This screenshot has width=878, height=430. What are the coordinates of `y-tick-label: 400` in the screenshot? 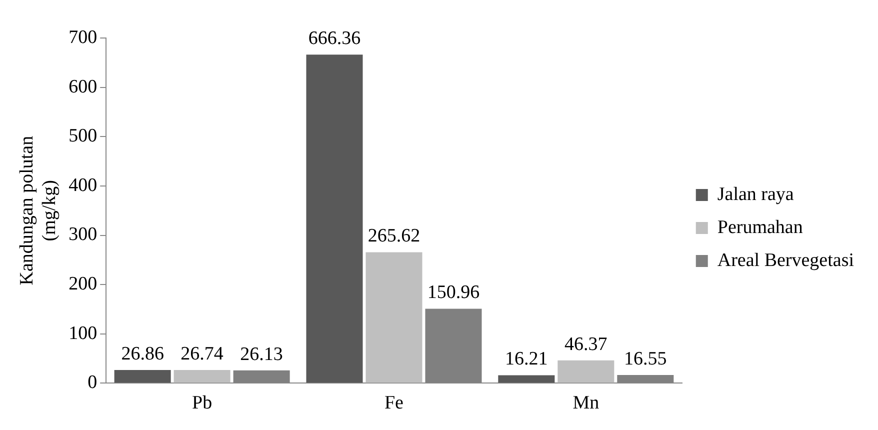 It's located at (83, 185).